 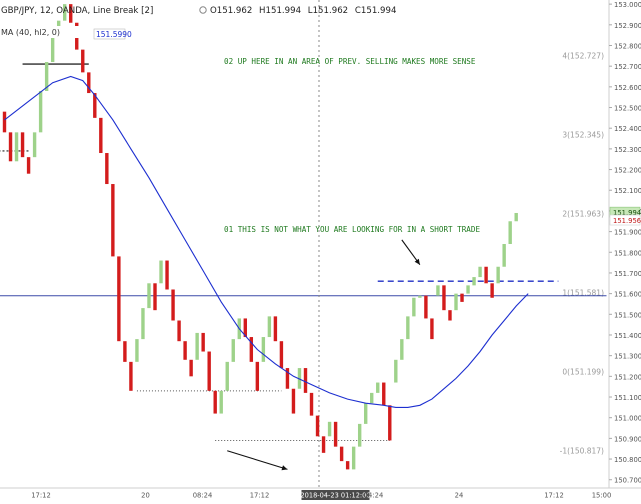 I want to click on fib-level-label: 2(151.963), so click(x=583, y=214).